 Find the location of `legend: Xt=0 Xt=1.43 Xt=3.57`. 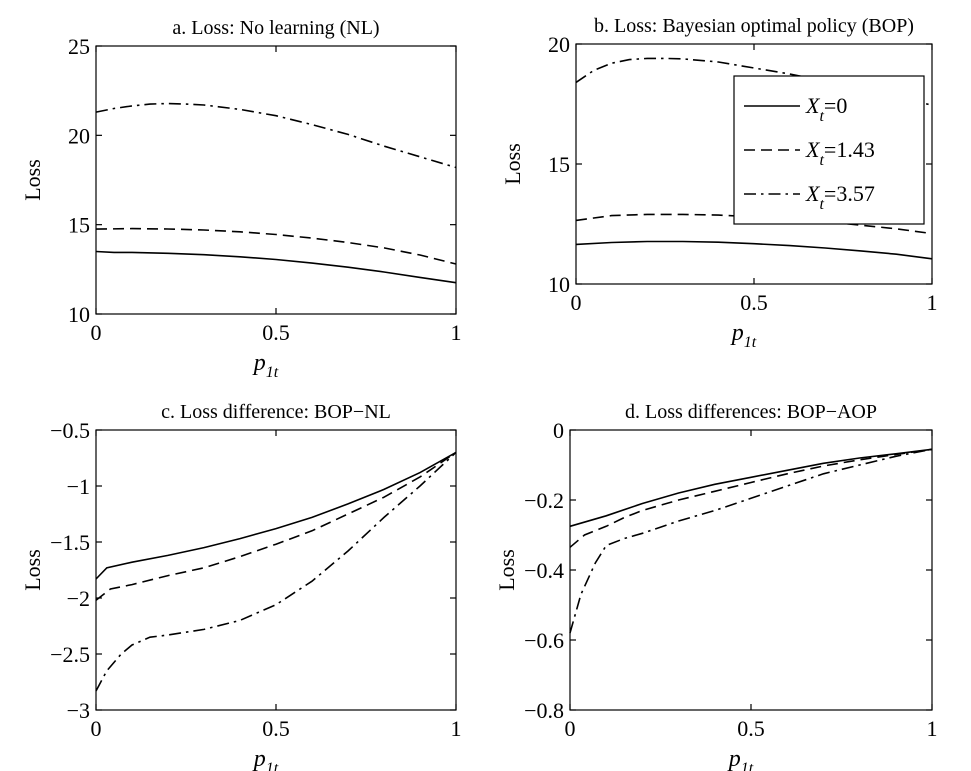

legend: Xt=0 Xt=1.43 Xt=3.57 is located at coordinates (829, 150).